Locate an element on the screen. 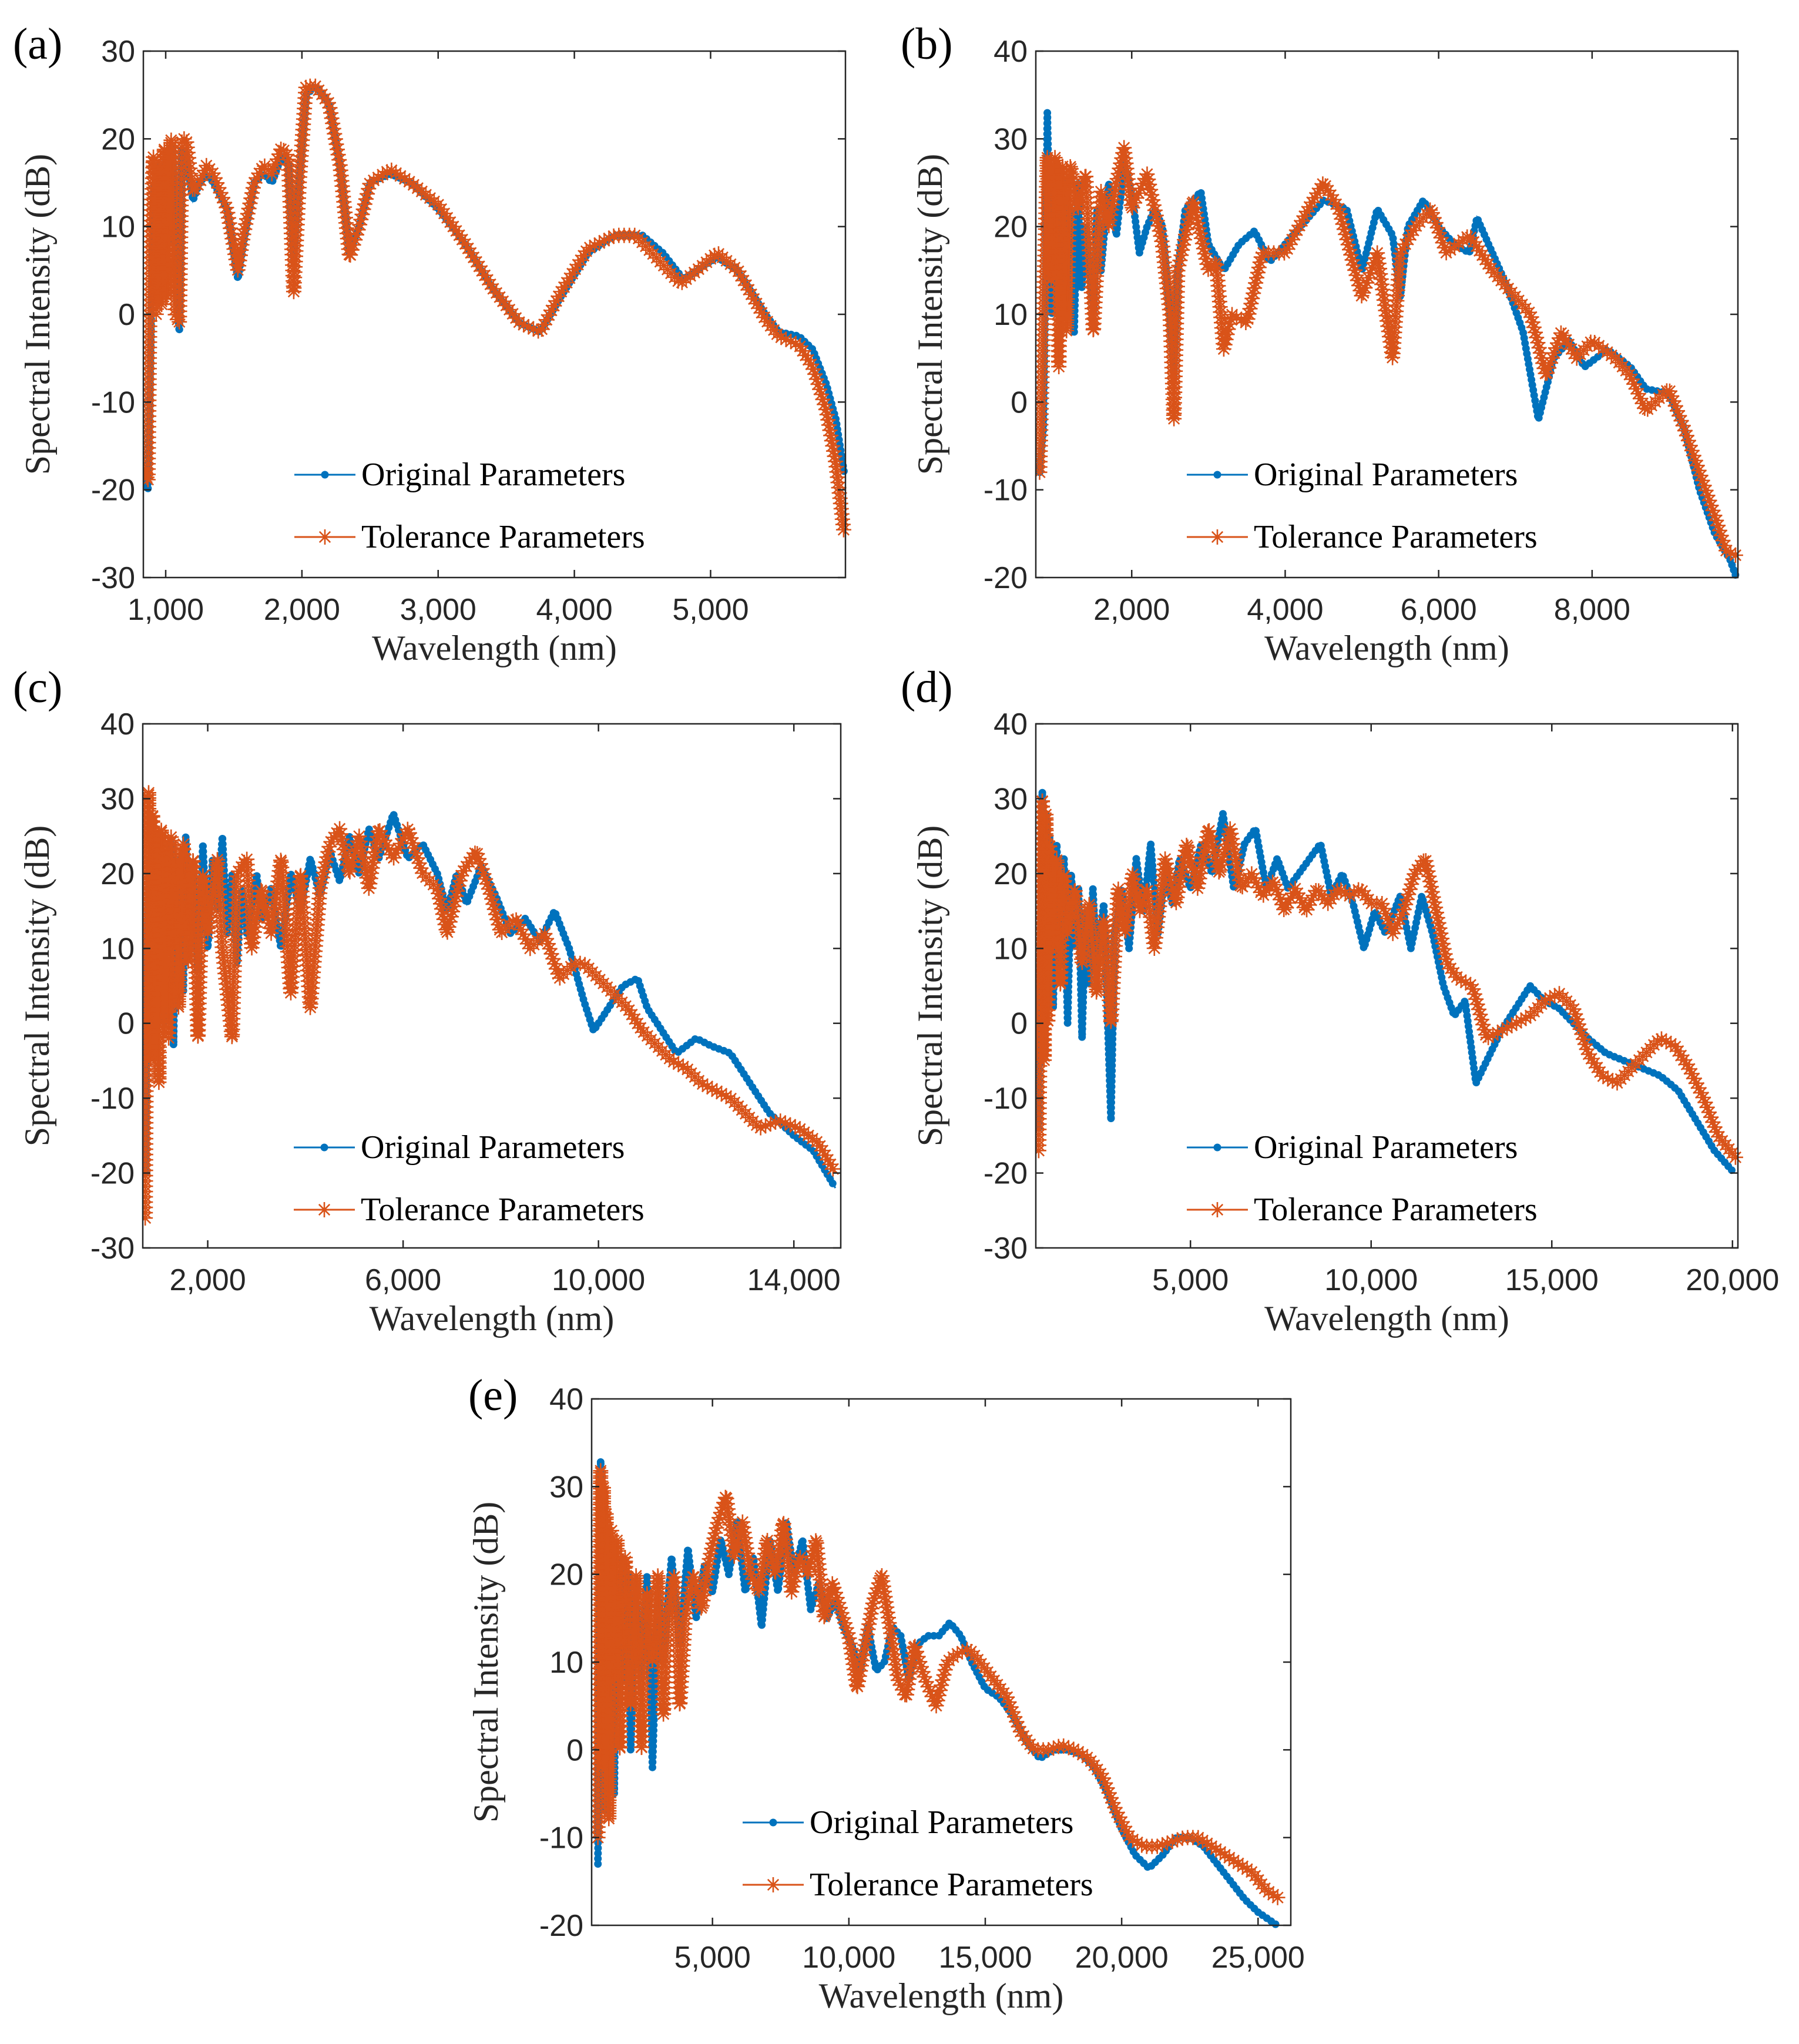  y-tick-label: -10 is located at coordinates (113, 402).